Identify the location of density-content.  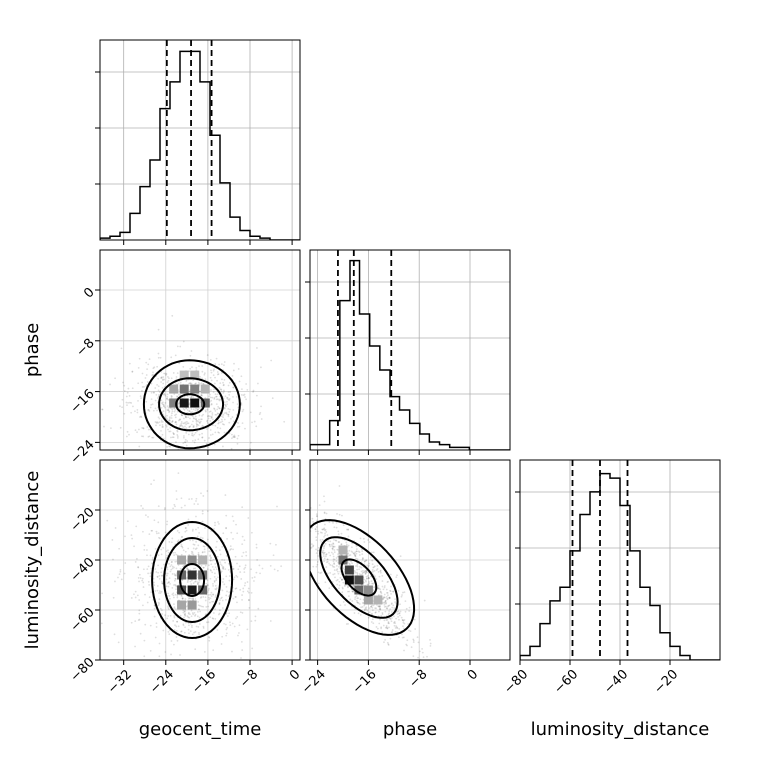
(200, 560).